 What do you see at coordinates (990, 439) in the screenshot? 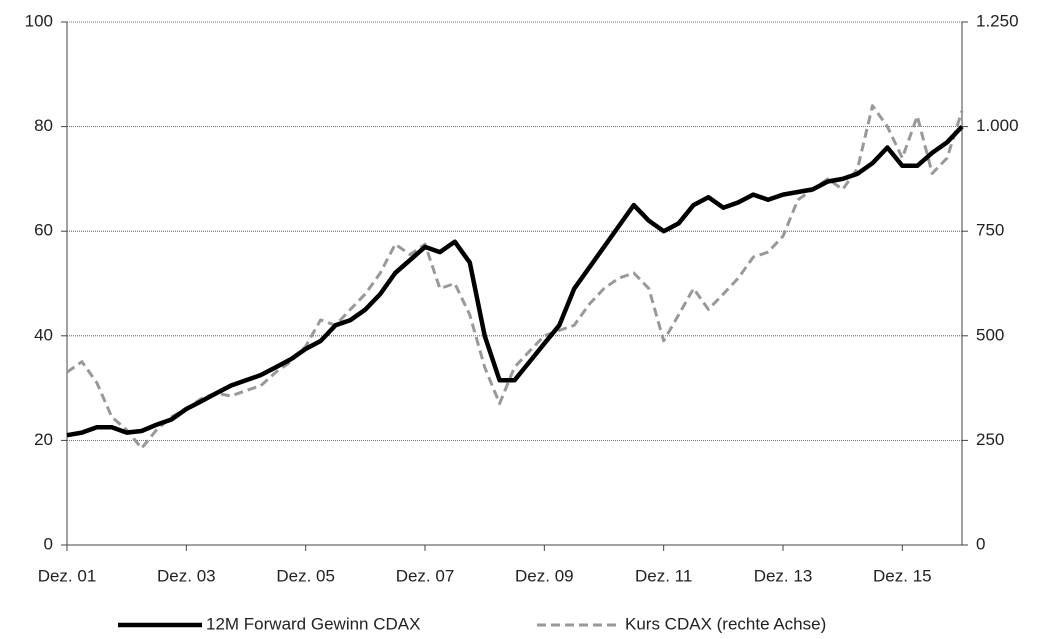
I see `y2-tick-label: 250` at bounding box center [990, 439].